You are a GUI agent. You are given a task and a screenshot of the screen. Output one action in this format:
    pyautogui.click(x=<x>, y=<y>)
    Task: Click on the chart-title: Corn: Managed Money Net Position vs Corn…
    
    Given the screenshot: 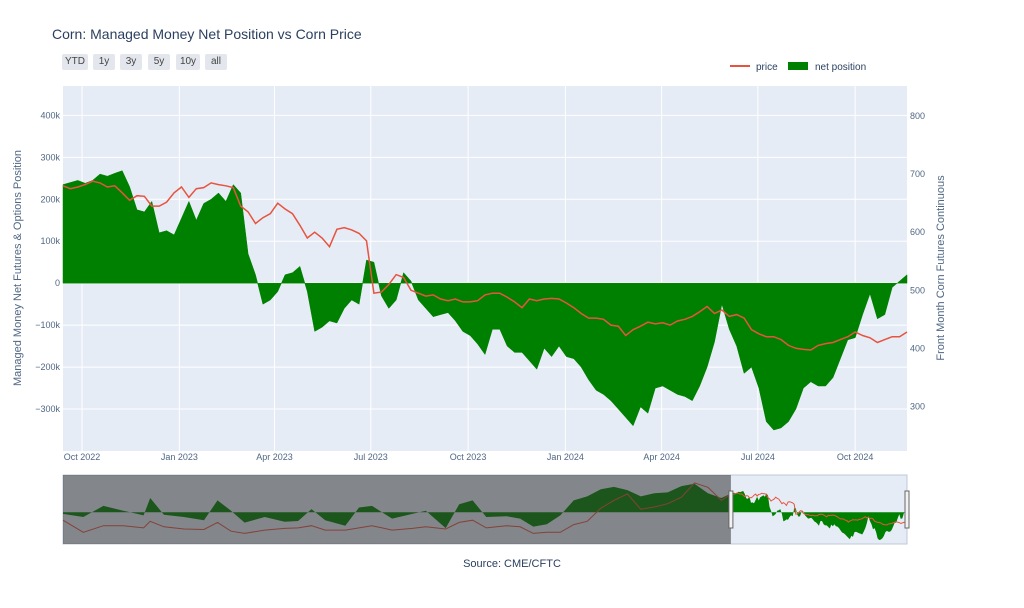 What is the action you would take?
    pyautogui.click(x=207, y=34)
    